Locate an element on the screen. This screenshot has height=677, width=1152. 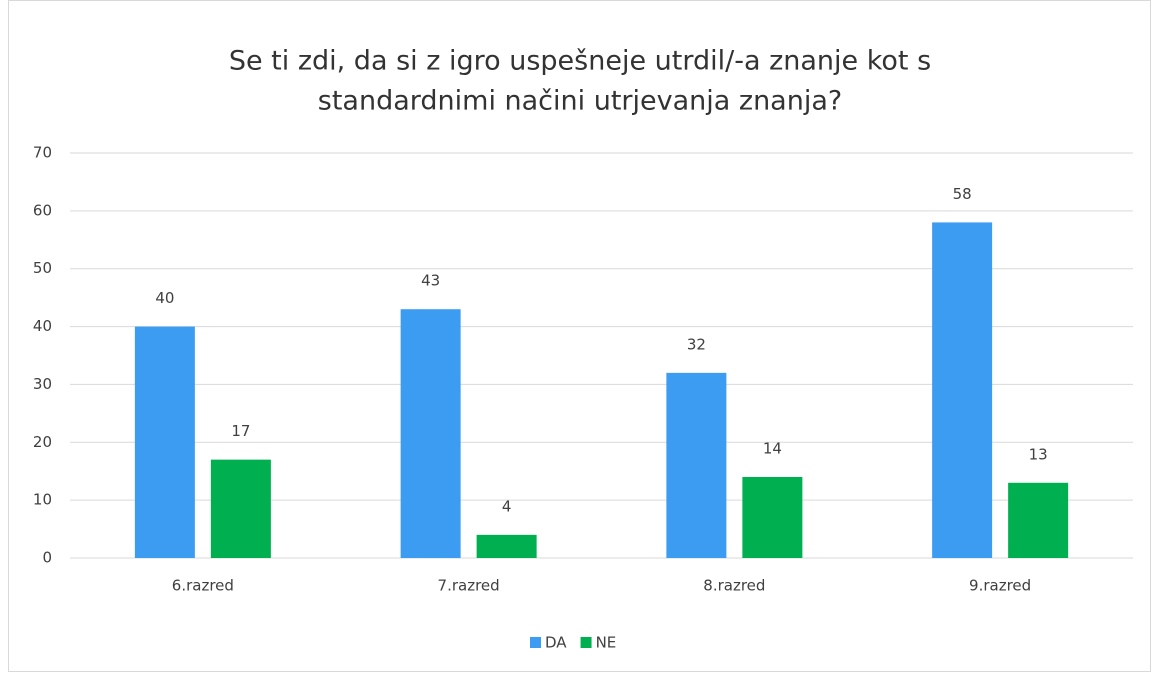
y-tick-label: 60 is located at coordinates (42, 210).